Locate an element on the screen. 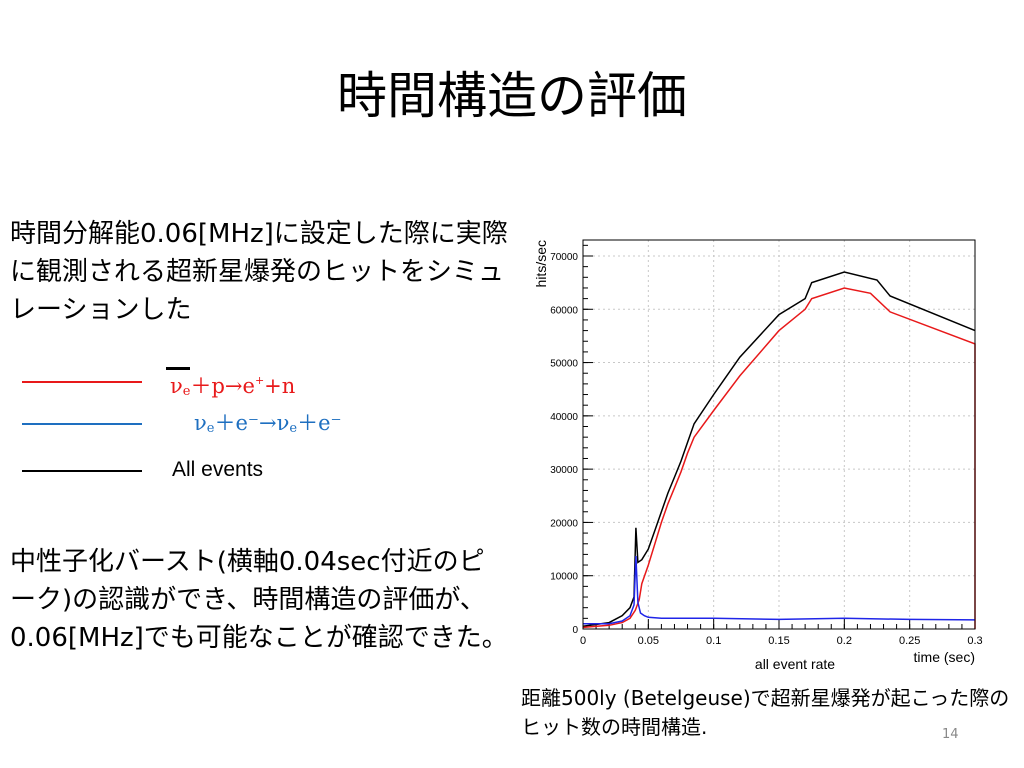 The width and height of the screenshot is (1024, 768). y-tick-label: 30000 is located at coordinates (564, 470).